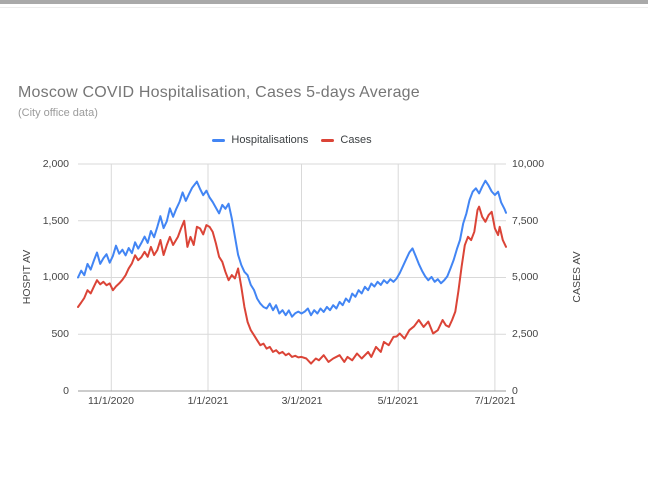 The image size is (648, 478). I want to click on x-axis-tick-label: 7/1/2021, so click(495, 401).